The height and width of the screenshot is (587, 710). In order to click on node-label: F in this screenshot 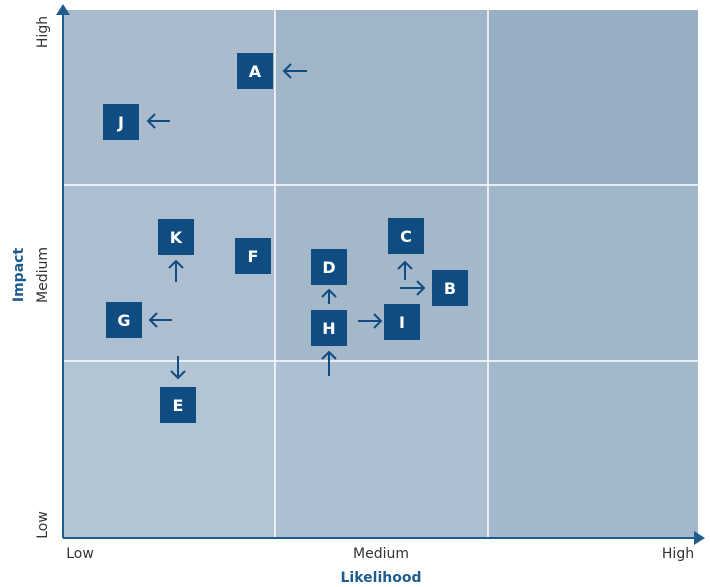, I will do `click(253, 256)`.